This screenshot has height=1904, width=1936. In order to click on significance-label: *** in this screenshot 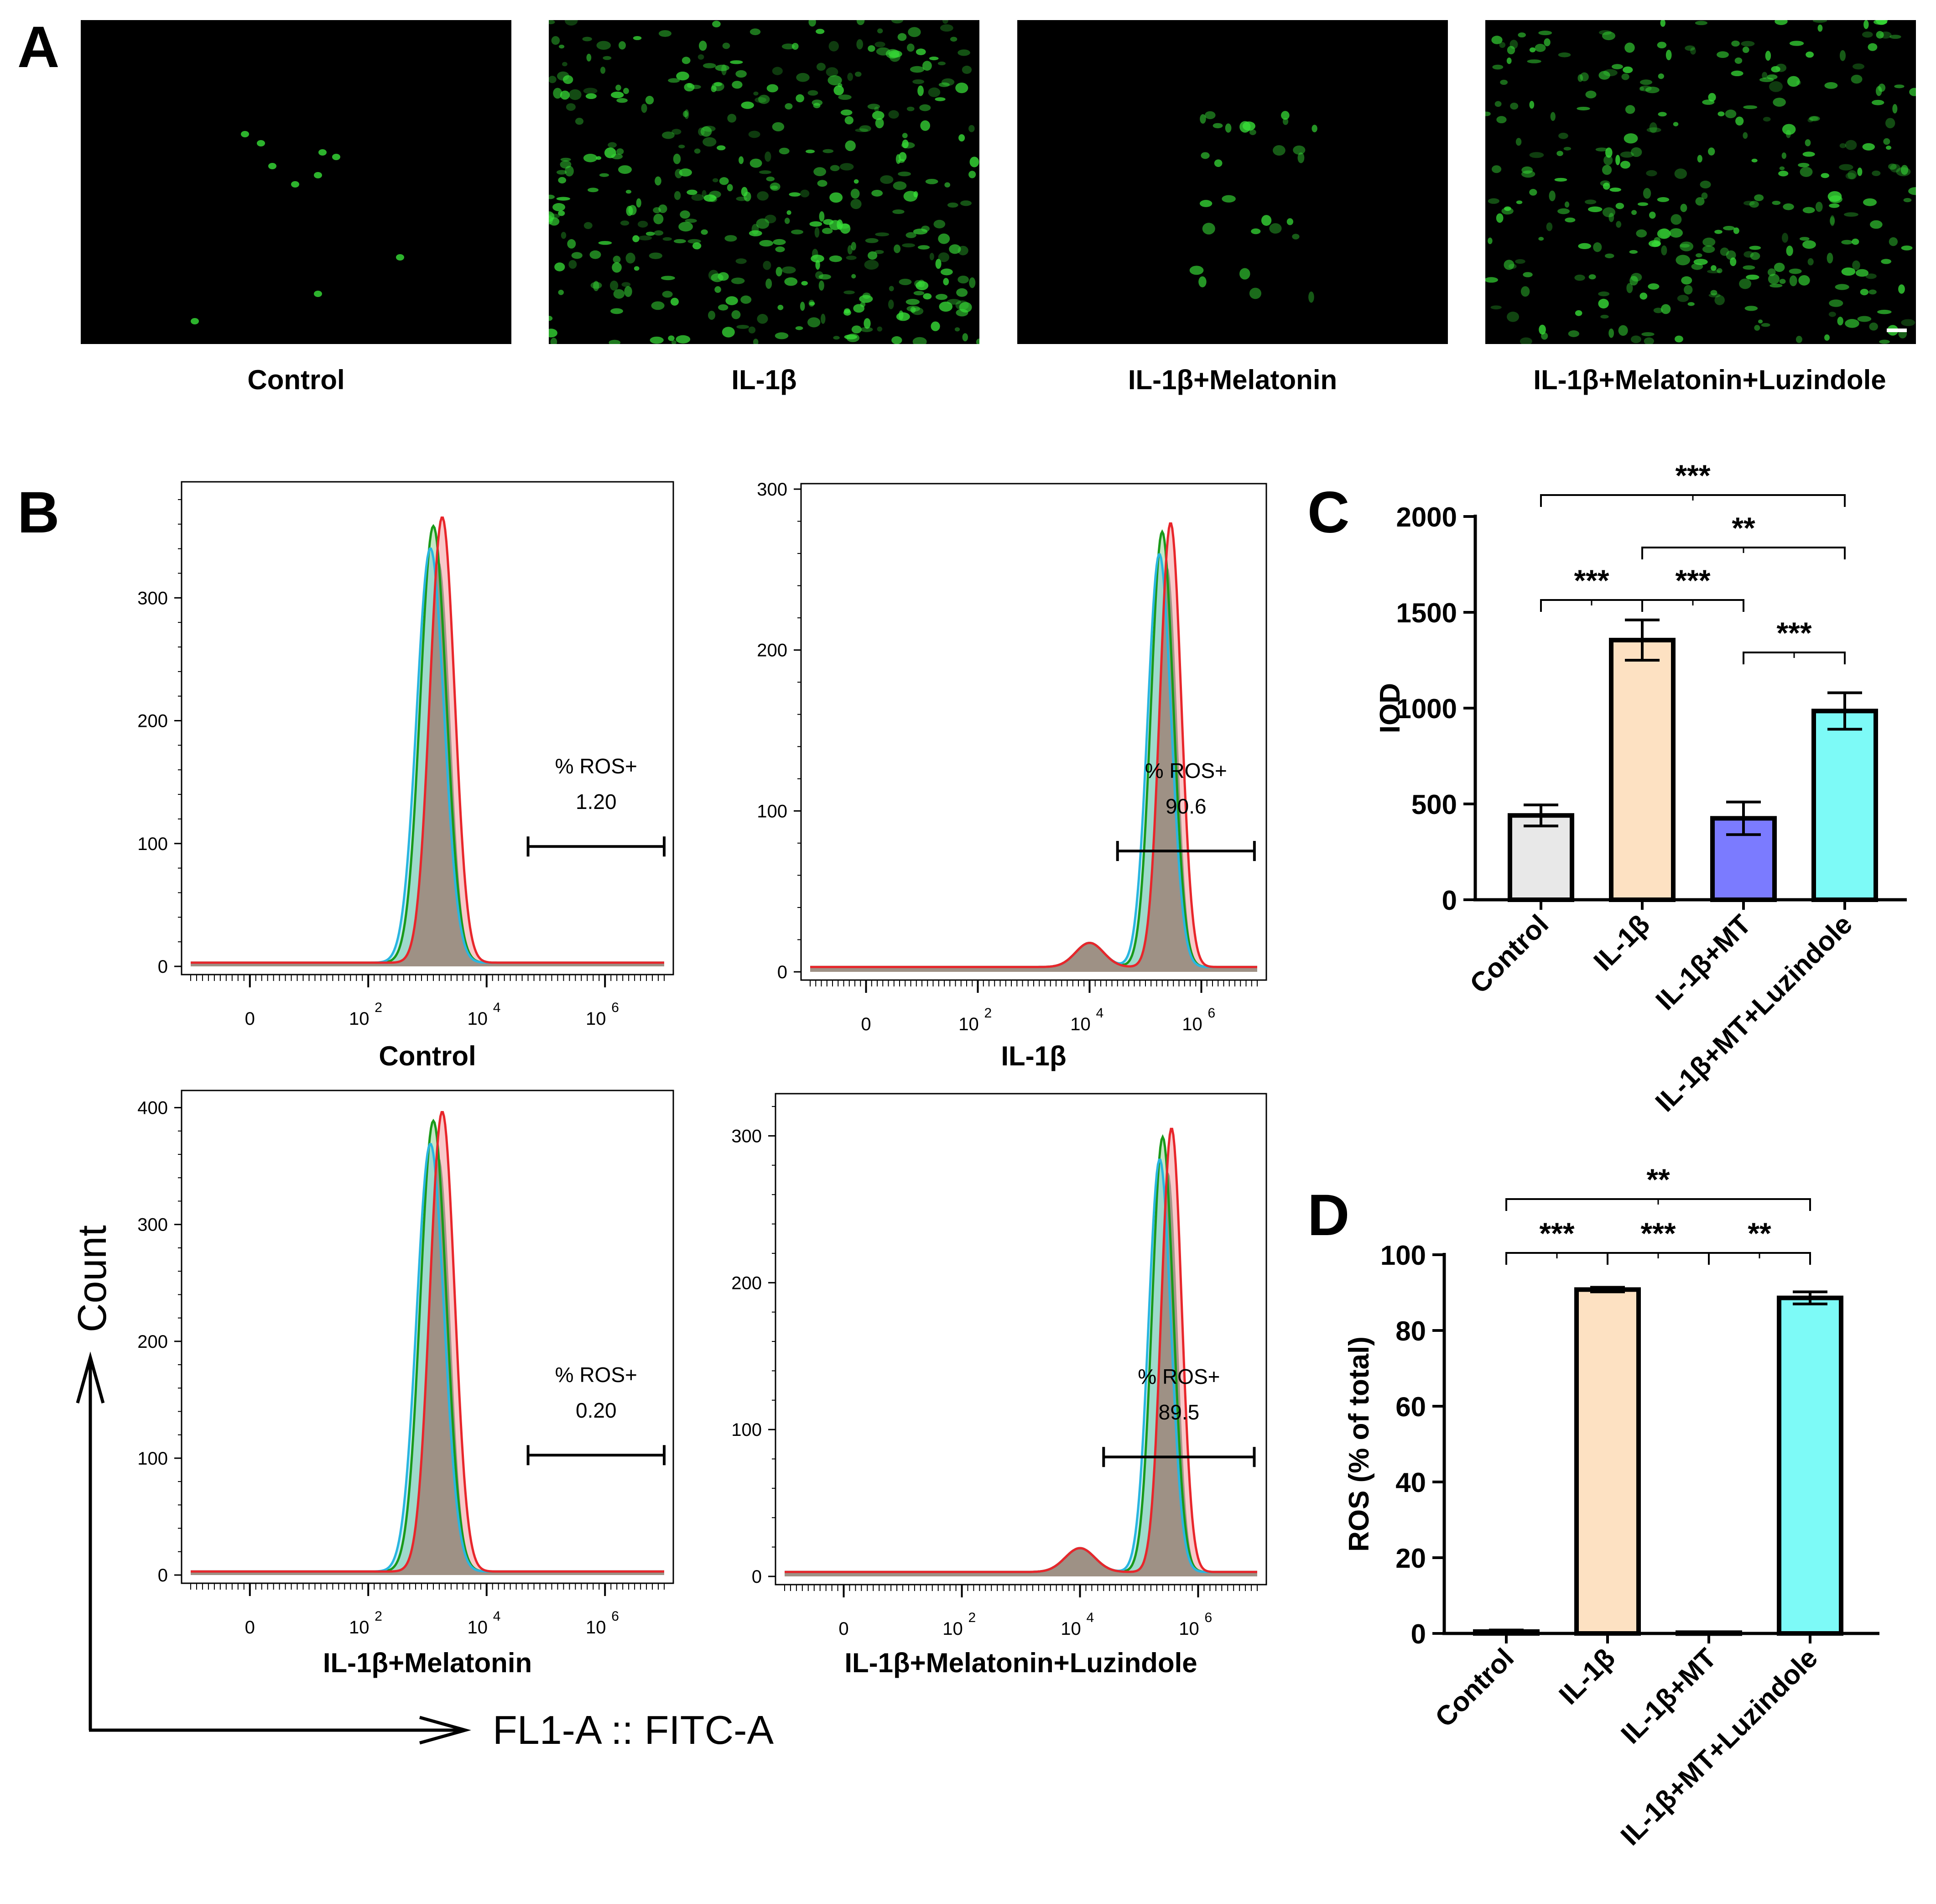, I will do `click(1591, 580)`.